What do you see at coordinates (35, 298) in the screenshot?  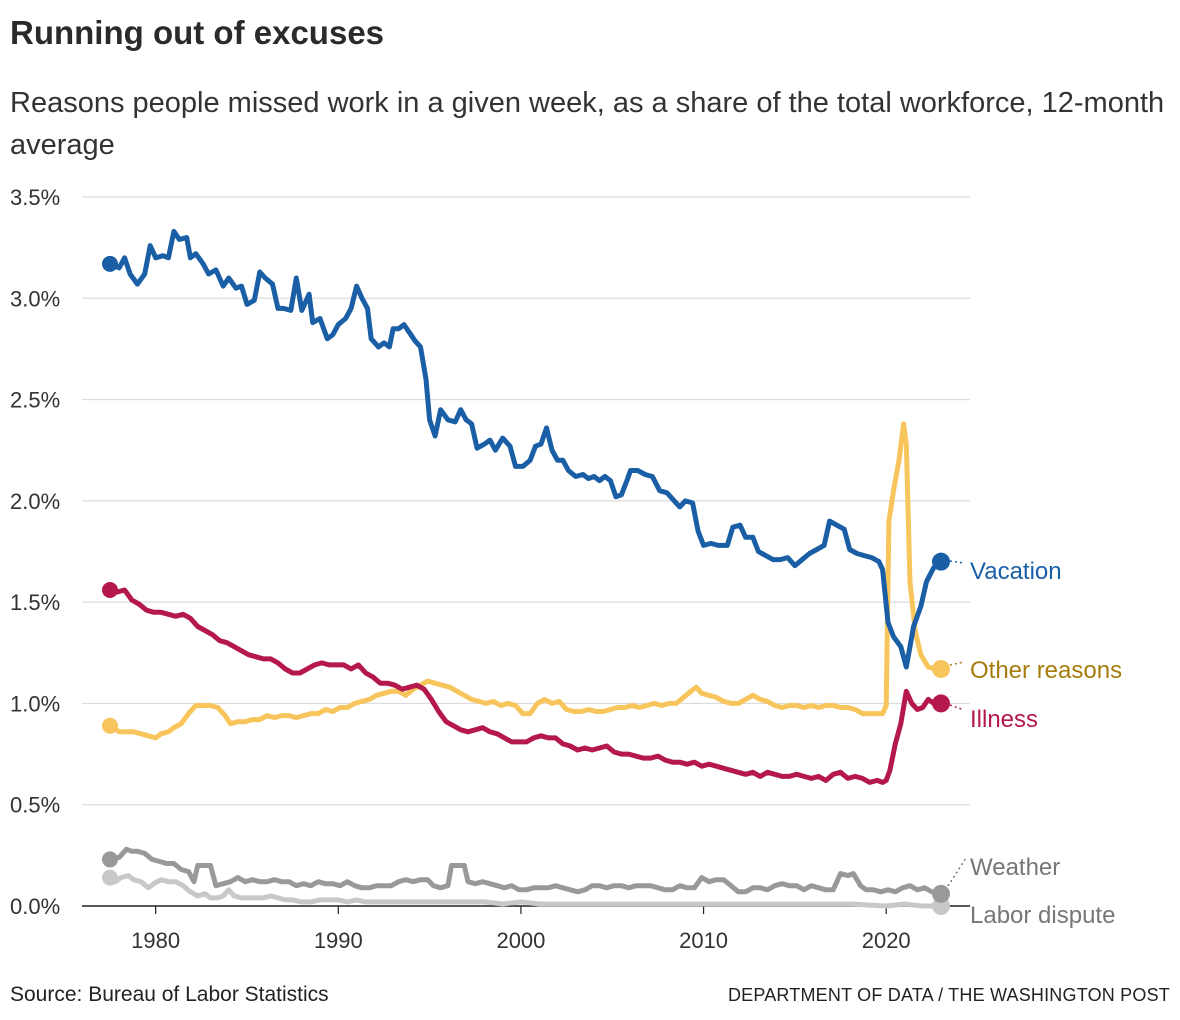 I see `y-tick-label: 3.0%` at bounding box center [35, 298].